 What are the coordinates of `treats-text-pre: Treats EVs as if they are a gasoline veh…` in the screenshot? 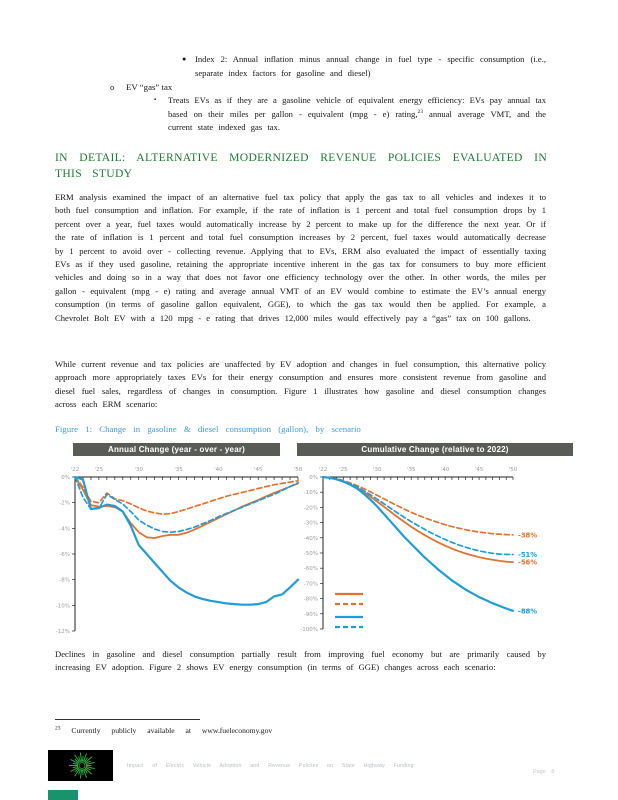 It's located at (357, 107).